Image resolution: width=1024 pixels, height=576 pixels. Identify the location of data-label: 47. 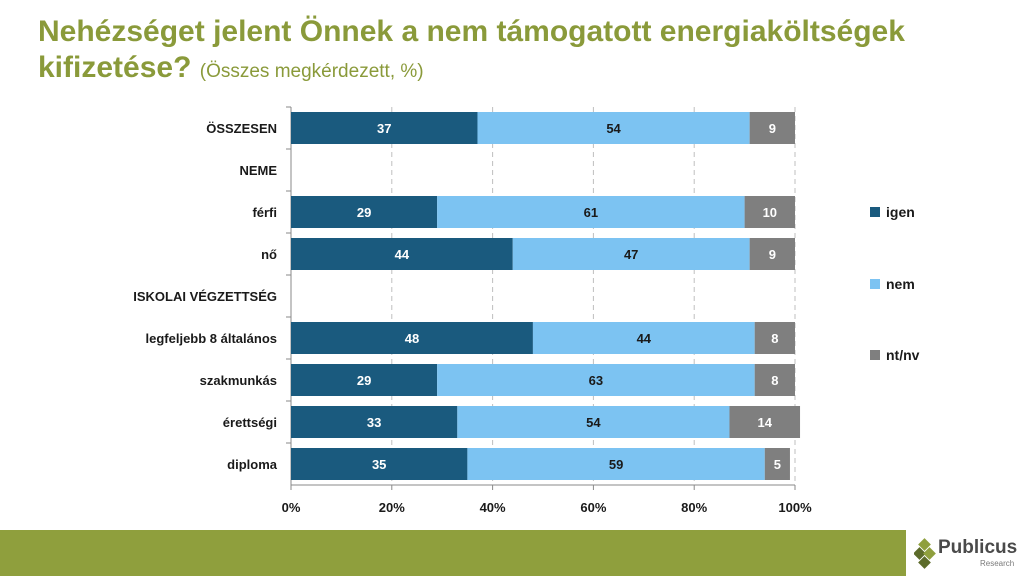
(631, 254).